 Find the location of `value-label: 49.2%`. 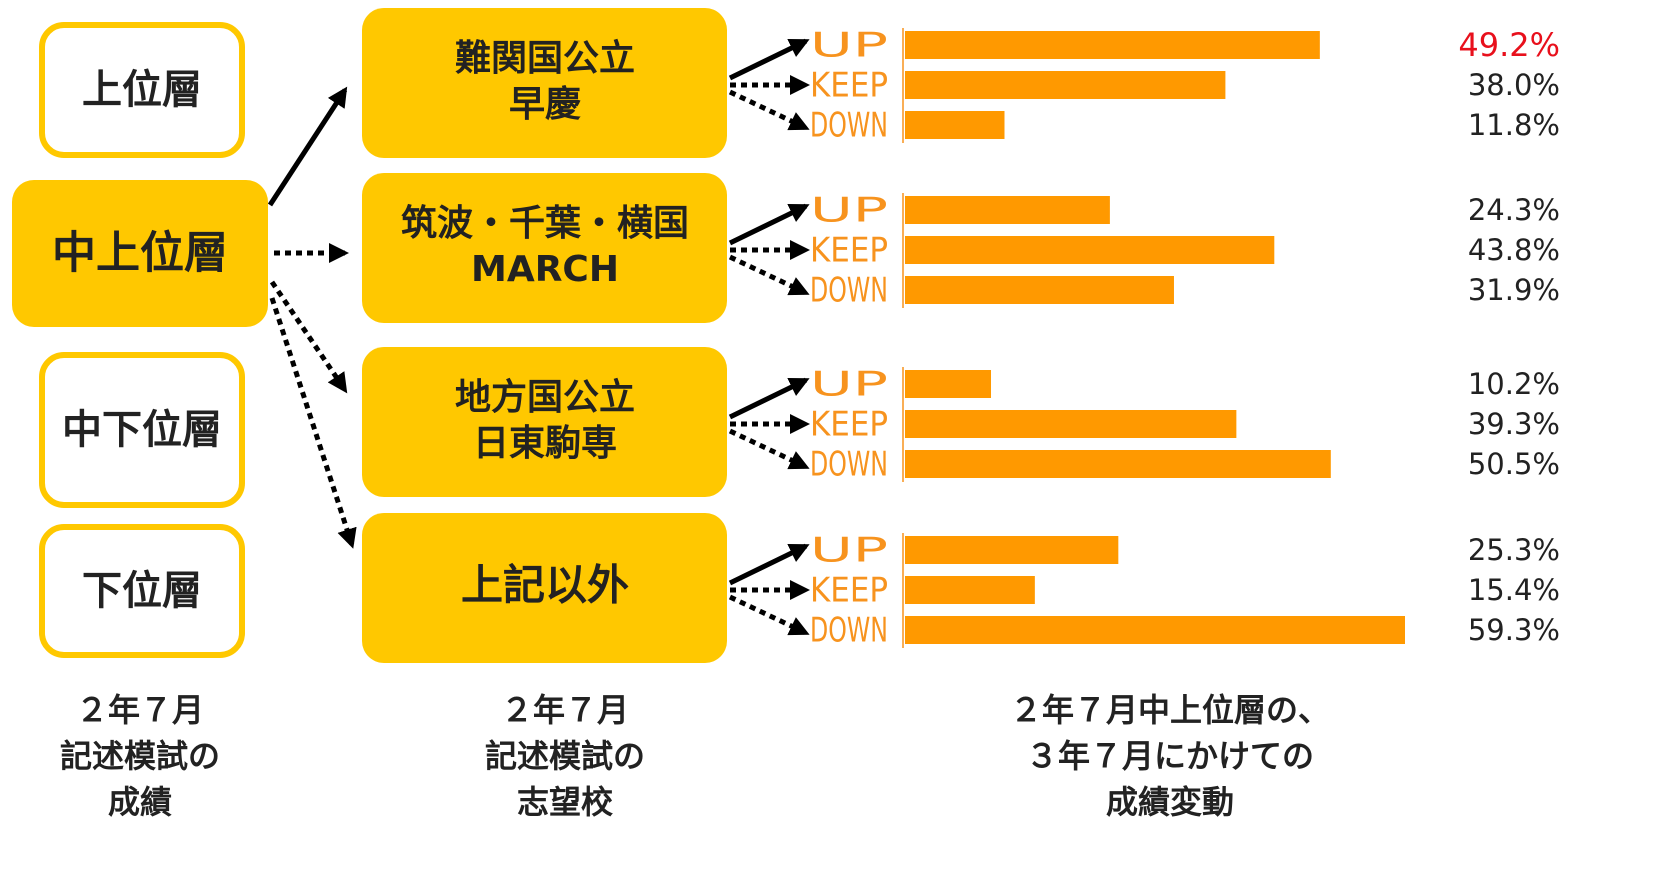

value-label: 49.2% is located at coordinates (1509, 45).